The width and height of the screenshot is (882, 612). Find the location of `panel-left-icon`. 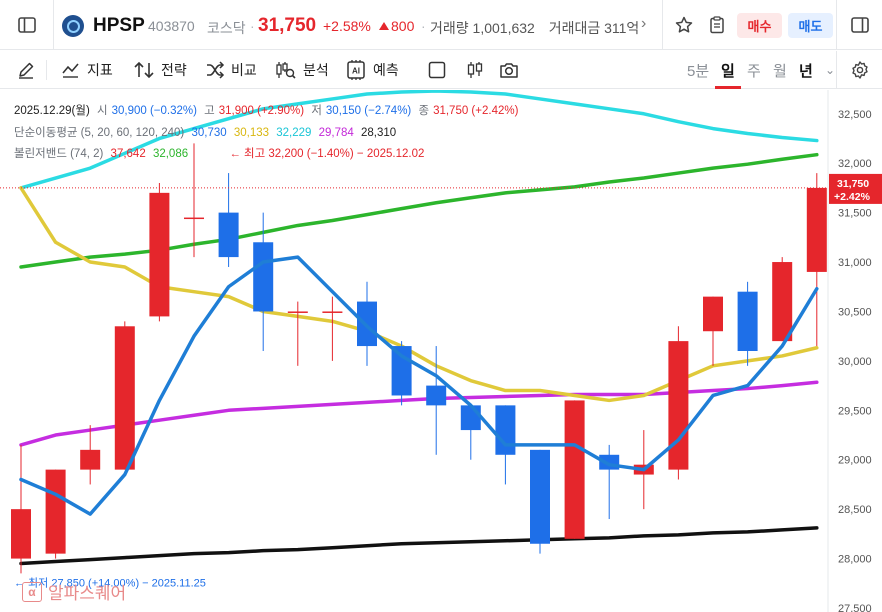

panel-left-icon is located at coordinates (26, 25).